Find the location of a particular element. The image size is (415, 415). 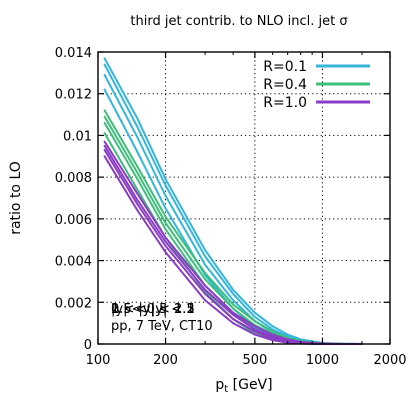

y-tick-label: 0.012 is located at coordinates (73, 95).